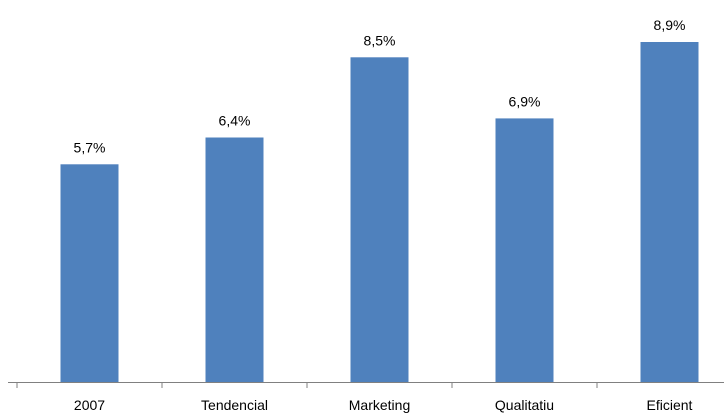 Image resolution: width=724 pixels, height=414 pixels. I want to click on x-tick-label-tendencial: Tendencial, so click(234, 405).